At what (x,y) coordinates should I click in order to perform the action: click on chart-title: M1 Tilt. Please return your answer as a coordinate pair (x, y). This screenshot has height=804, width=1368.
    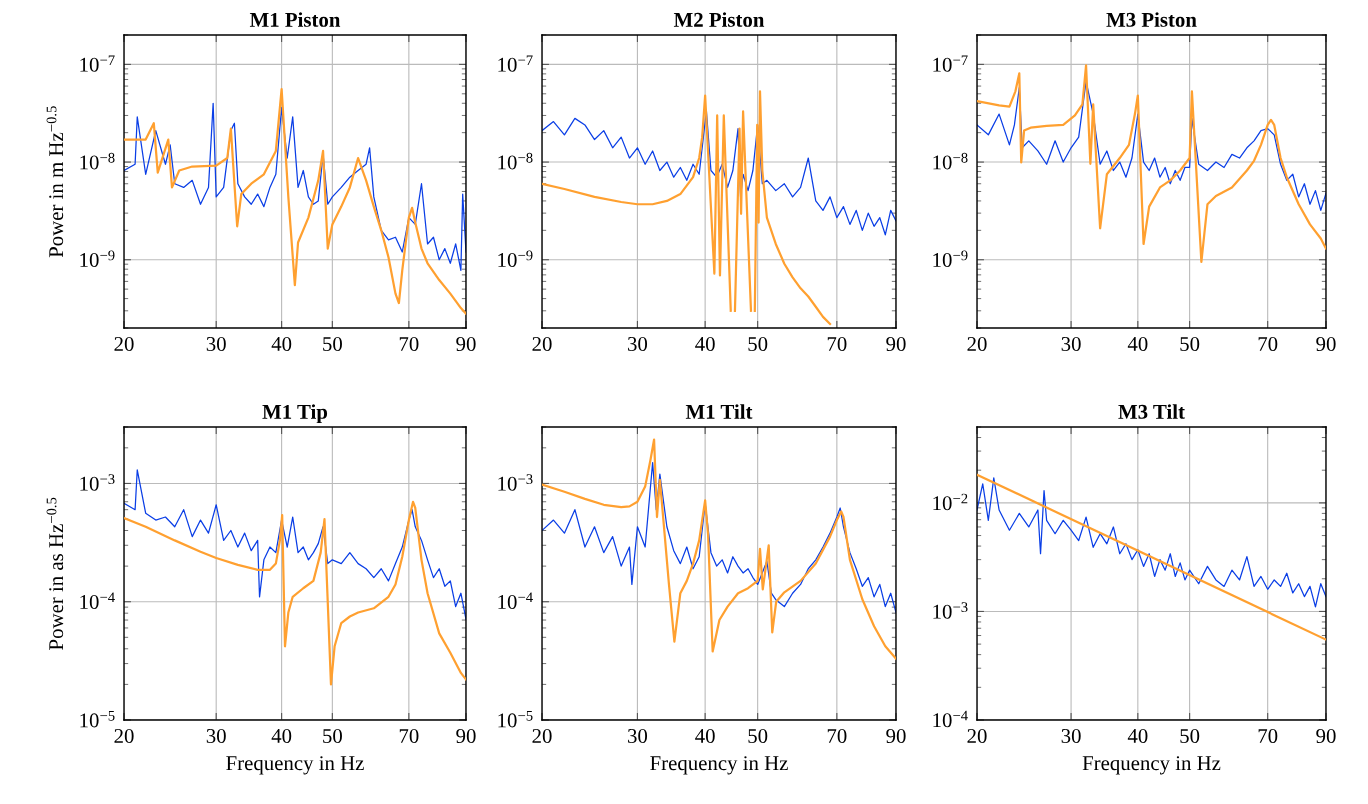
    Looking at the image, I should click on (719, 411).